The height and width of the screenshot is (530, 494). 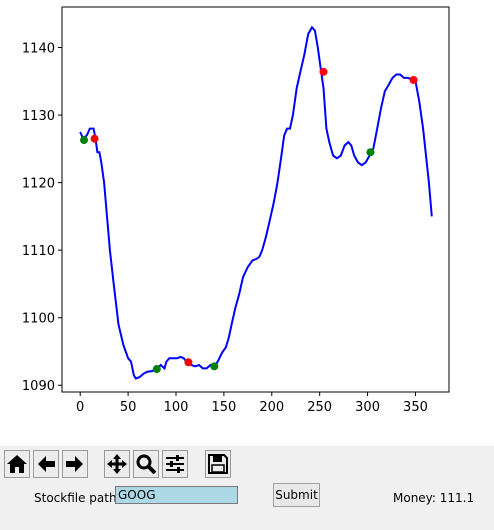 I want to click on x-tick-label: 300, so click(x=367, y=407).